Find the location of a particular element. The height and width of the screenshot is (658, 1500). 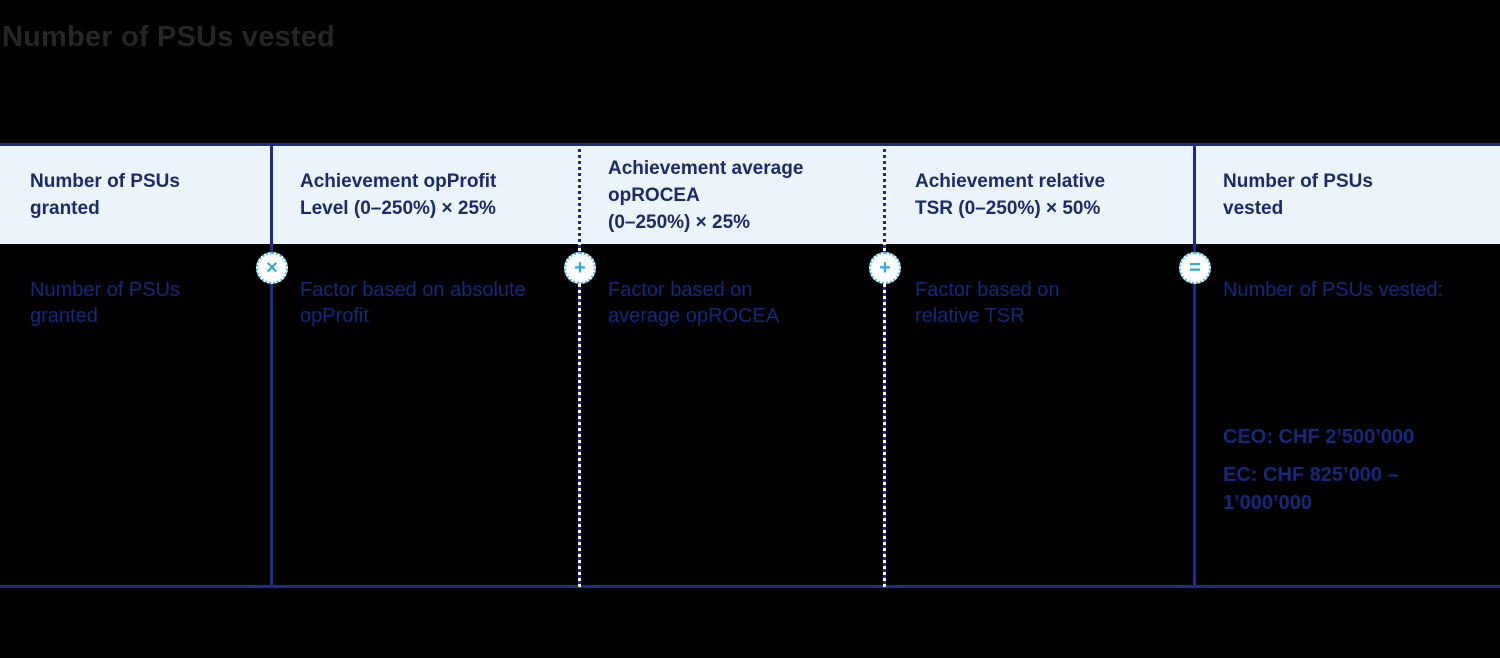

header-cell-tsr: Achievement relative TSR (0–250%) × 50% is located at coordinates (1010, 195).